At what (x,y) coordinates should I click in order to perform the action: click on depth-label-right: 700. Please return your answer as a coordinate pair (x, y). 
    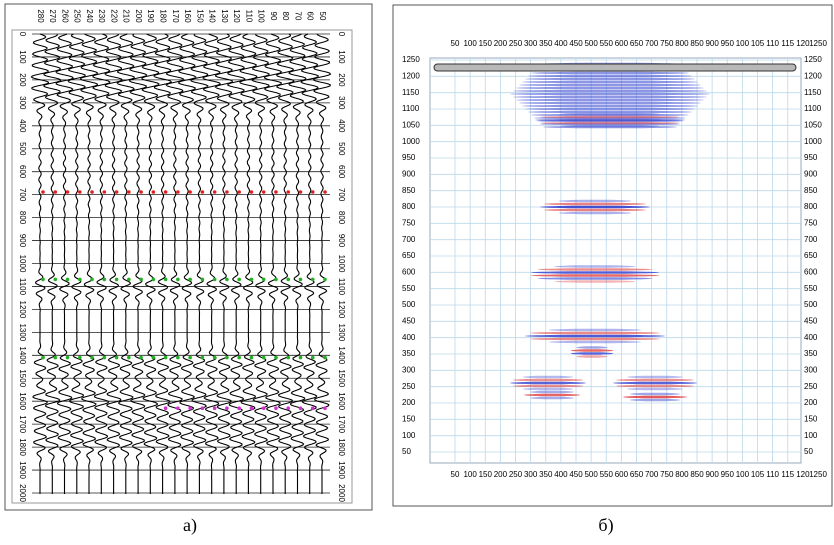
    Looking at the image, I should click on (341, 195).